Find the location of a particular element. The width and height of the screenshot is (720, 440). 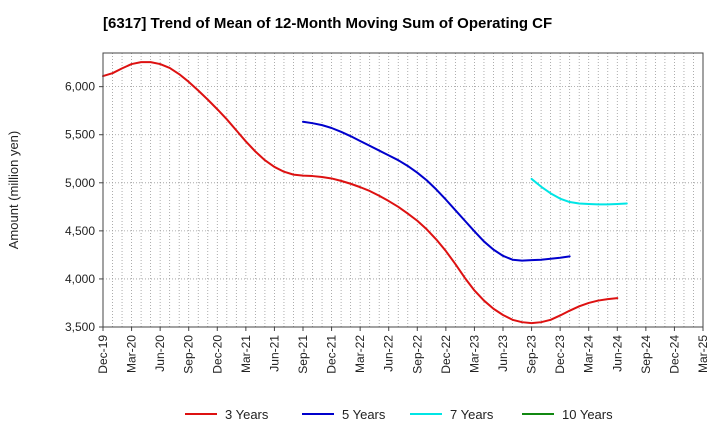

x-tick-label: Sep-22 is located at coordinates (417, 354).